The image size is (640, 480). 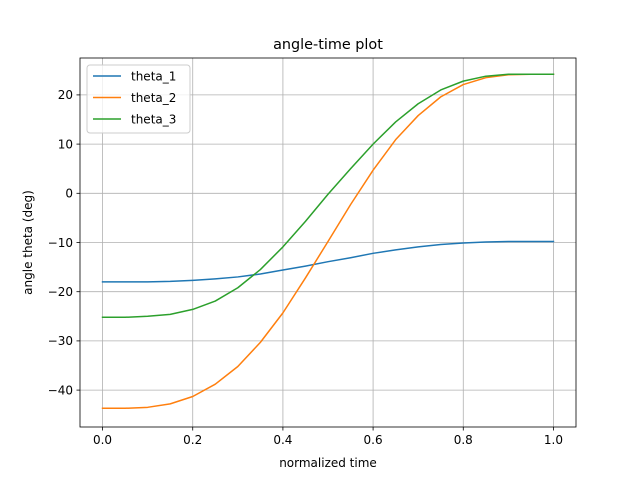 I want to click on y-tick-label: 10, so click(x=65, y=144).